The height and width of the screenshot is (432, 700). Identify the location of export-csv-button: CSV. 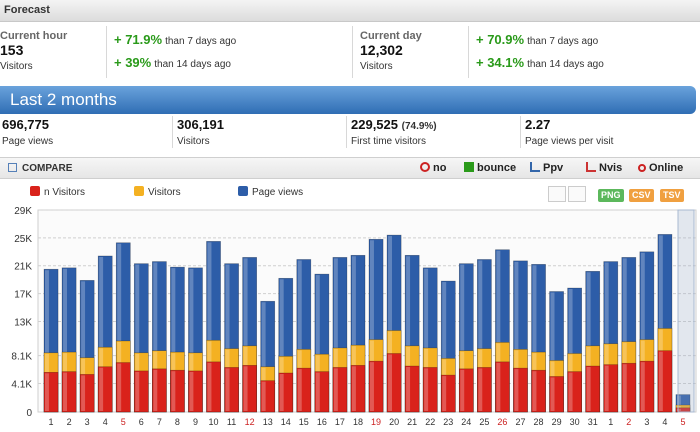
(641, 195).